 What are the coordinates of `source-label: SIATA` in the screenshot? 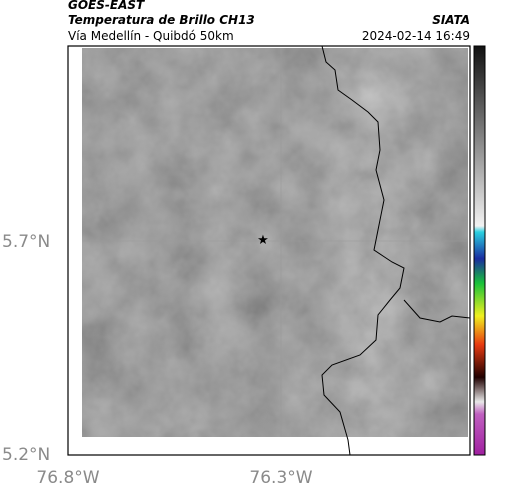 It's located at (451, 20).